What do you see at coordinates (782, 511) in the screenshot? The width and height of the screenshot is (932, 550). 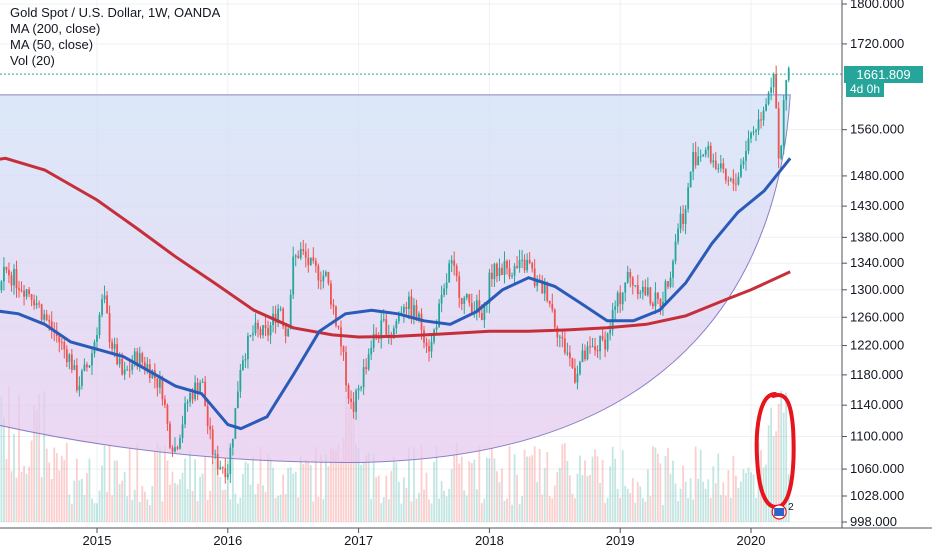 I see `earnings-flag-icon: 2` at bounding box center [782, 511].